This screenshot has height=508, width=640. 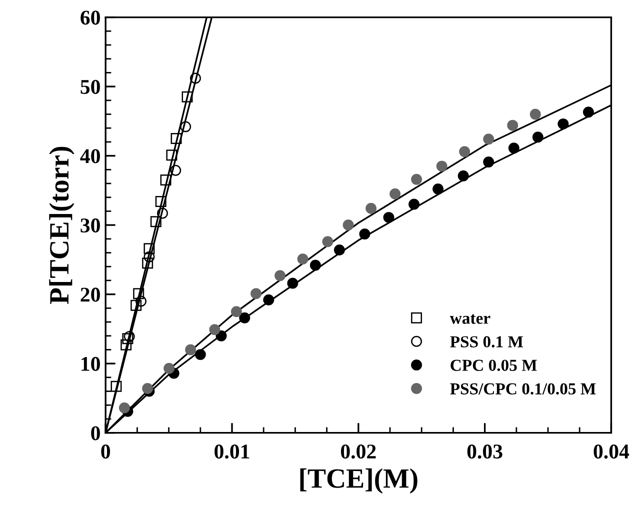 What do you see at coordinates (493, 366) in the screenshot?
I see `legend-label: CPC 0.05 M` at bounding box center [493, 366].